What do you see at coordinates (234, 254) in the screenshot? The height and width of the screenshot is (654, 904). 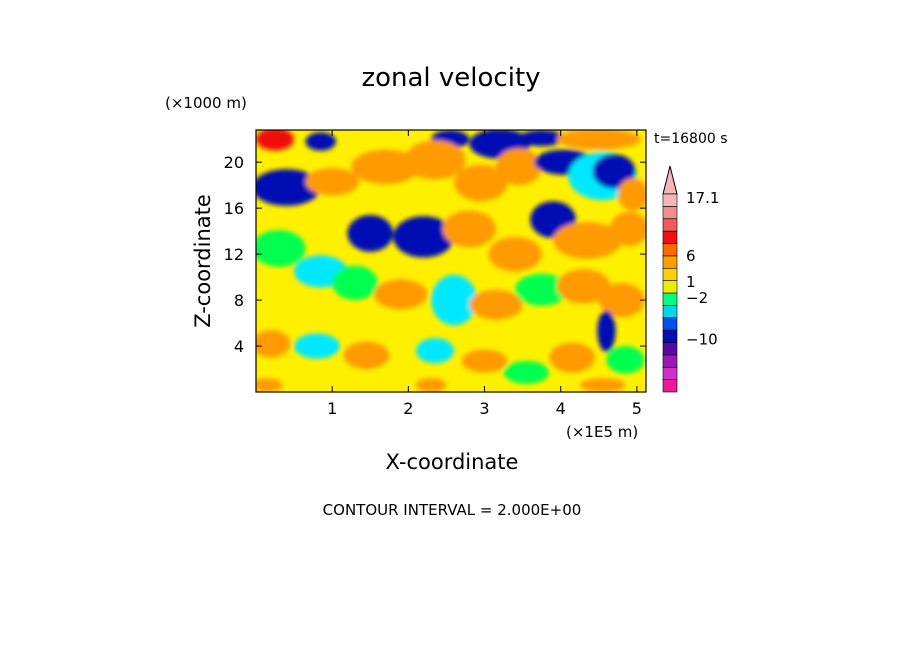 I see `y-tick-label: 12` at bounding box center [234, 254].